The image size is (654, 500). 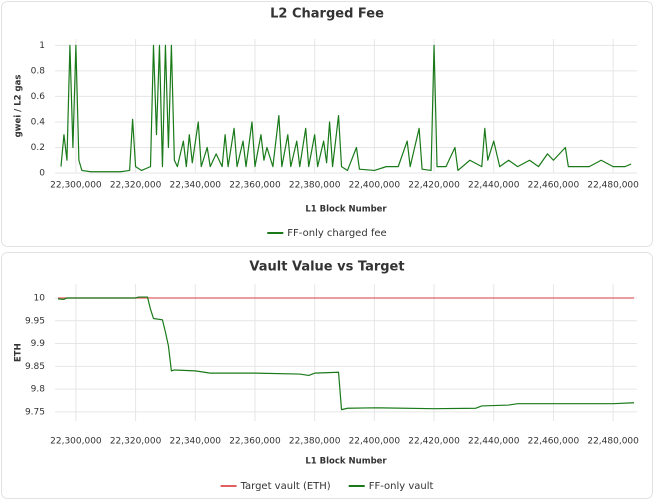 I want to click on y-tick-label: 9.95, so click(x=35, y=321).